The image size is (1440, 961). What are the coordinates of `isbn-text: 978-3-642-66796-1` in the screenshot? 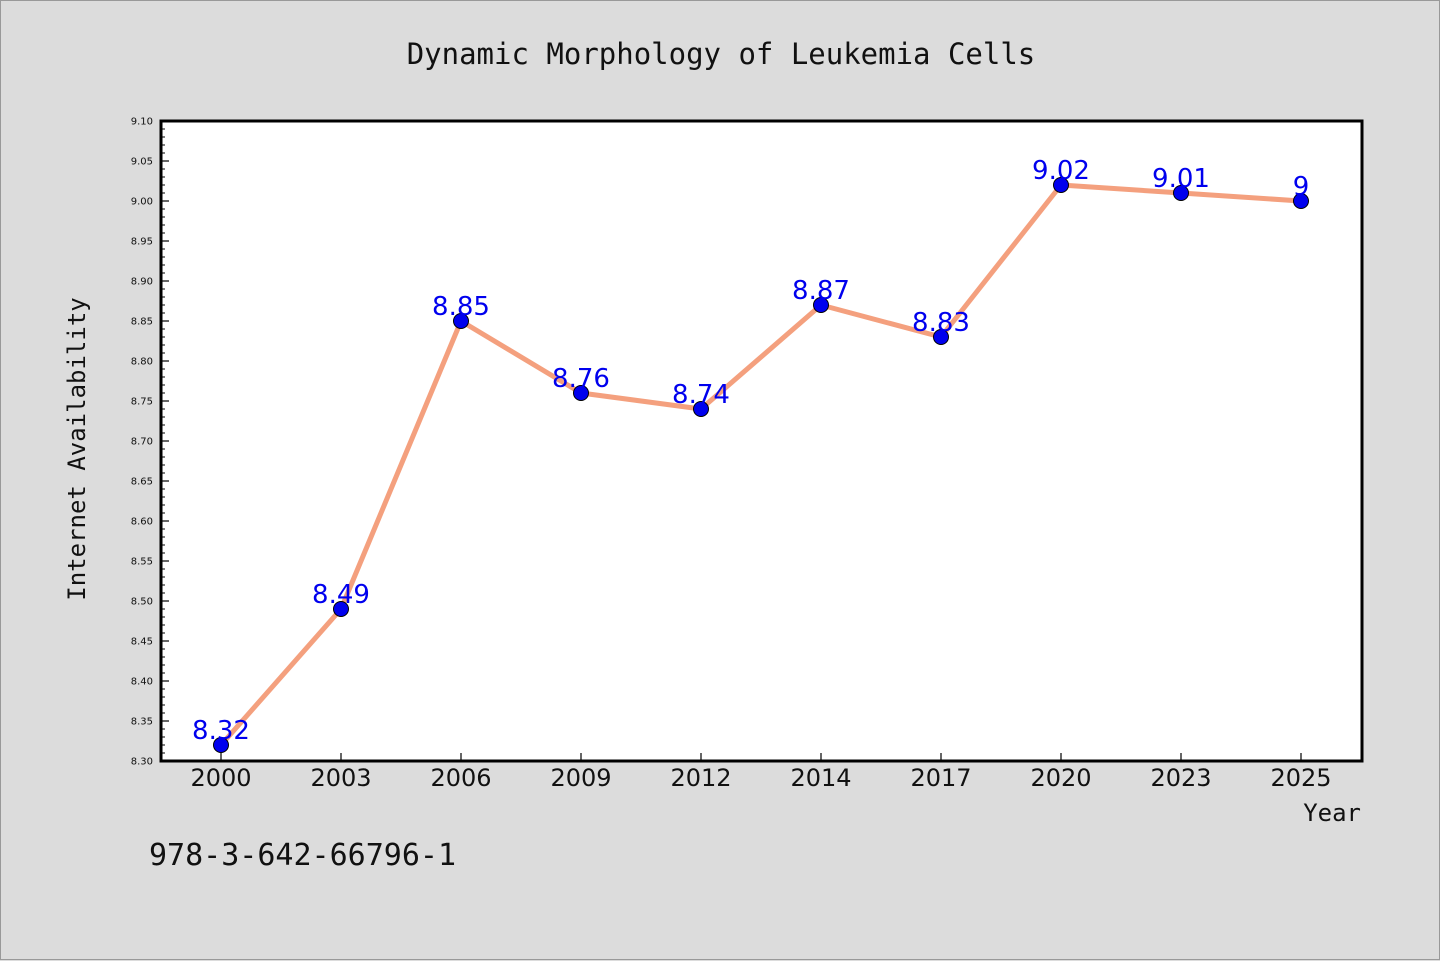 It's located at (302, 855).